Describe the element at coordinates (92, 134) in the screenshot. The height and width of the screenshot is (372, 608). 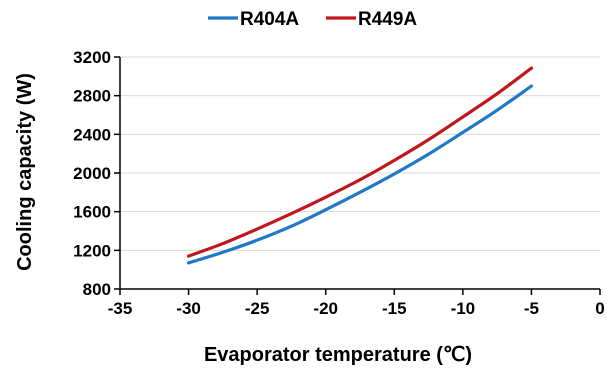
I see `y-tick-label: 2400` at that location.